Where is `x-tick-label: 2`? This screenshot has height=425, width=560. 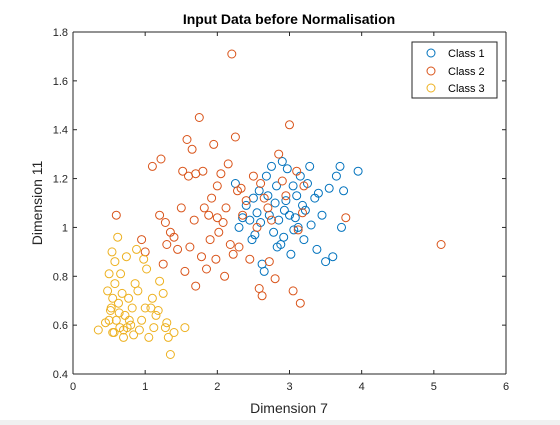
x-tick-label: 2 is located at coordinates (217, 387).